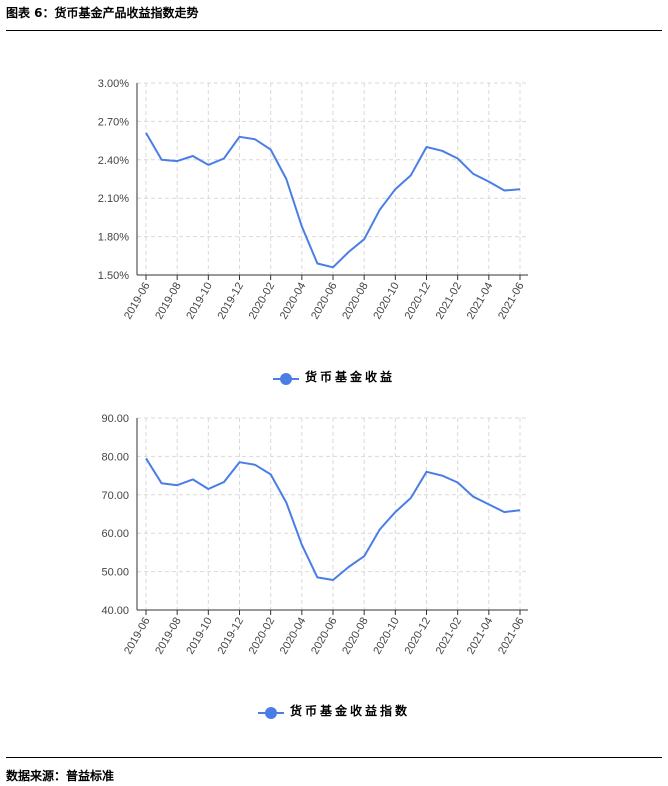 This screenshot has width=668, height=786. What do you see at coordinates (349, 377) in the screenshot?
I see `legend-label: 货币基金收益` at bounding box center [349, 377].